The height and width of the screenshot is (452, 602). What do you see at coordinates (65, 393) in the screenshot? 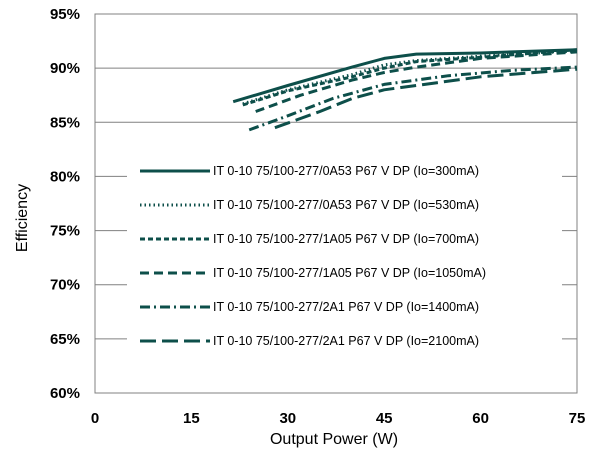
I see `y-tick-label: 60%` at bounding box center [65, 393].